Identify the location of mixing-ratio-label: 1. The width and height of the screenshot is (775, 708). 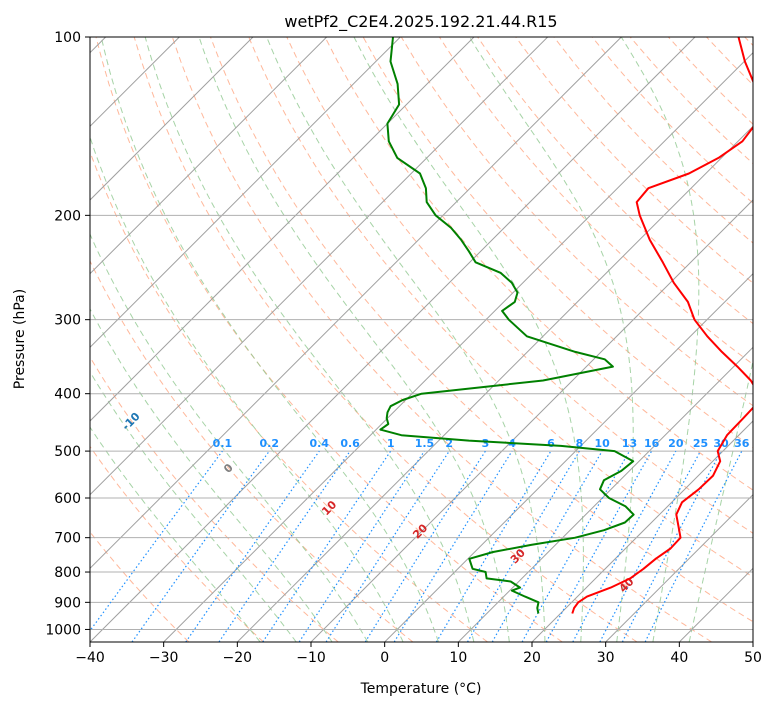
(391, 443).